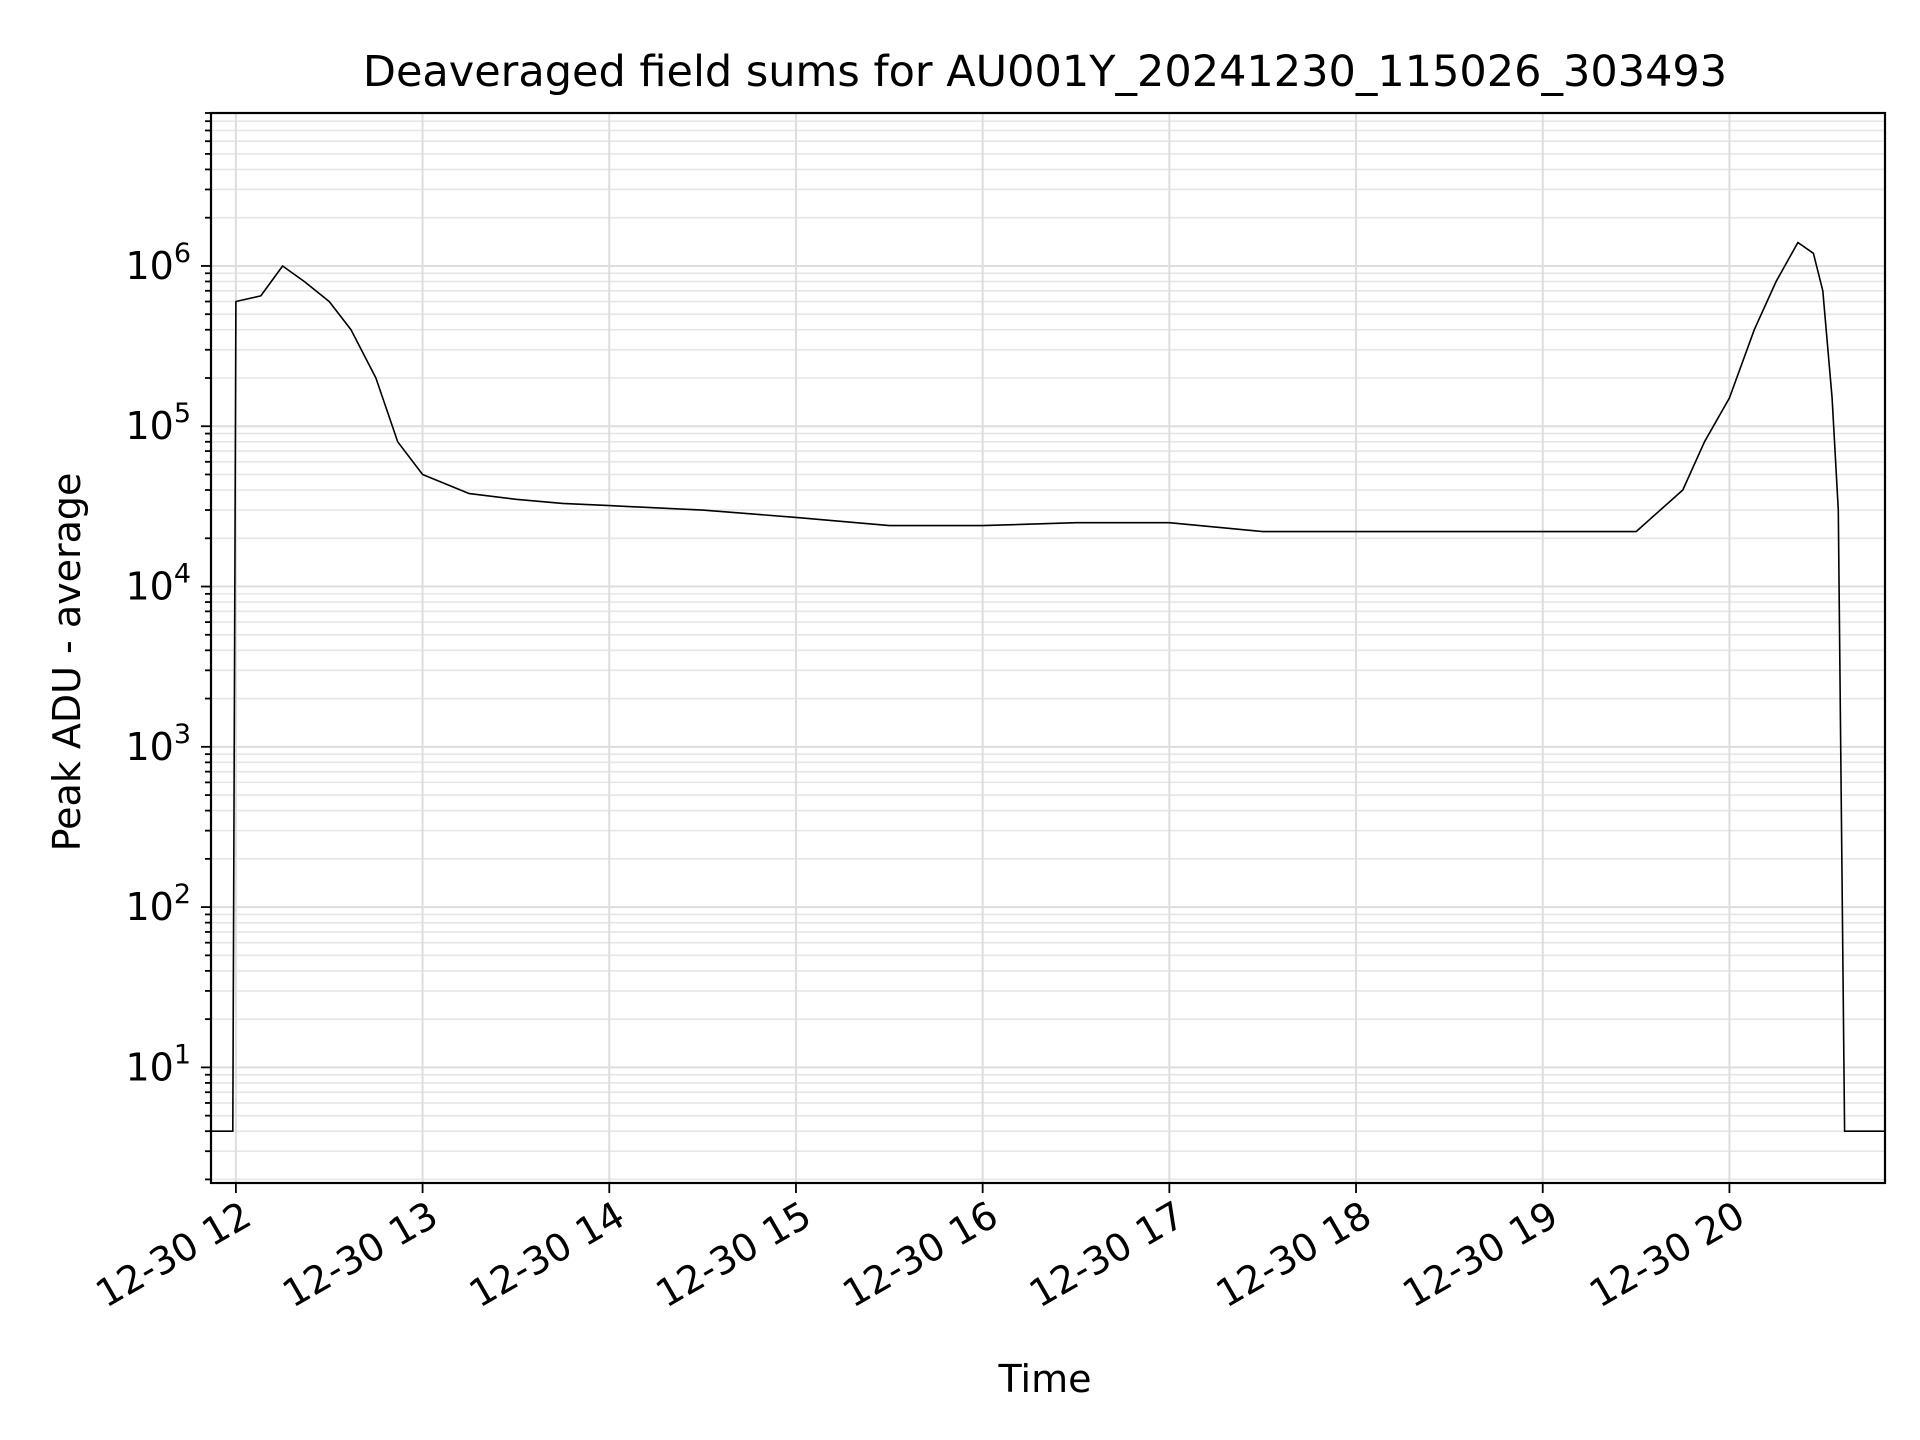 The height and width of the screenshot is (1440, 1920). I want to click on x-axis-label: Time, so click(1045, 1379).